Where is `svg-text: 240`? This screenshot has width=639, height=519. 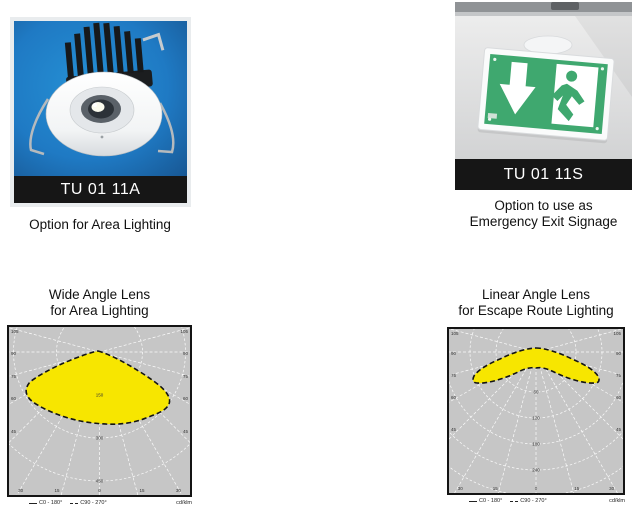 svg-text: 240 is located at coordinates (536, 470).